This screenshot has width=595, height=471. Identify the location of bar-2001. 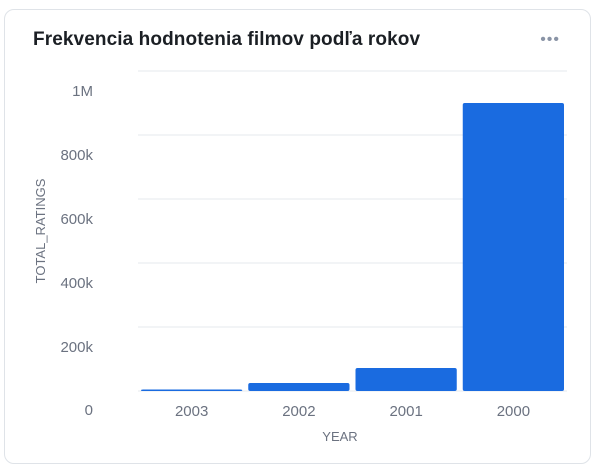
(406, 379).